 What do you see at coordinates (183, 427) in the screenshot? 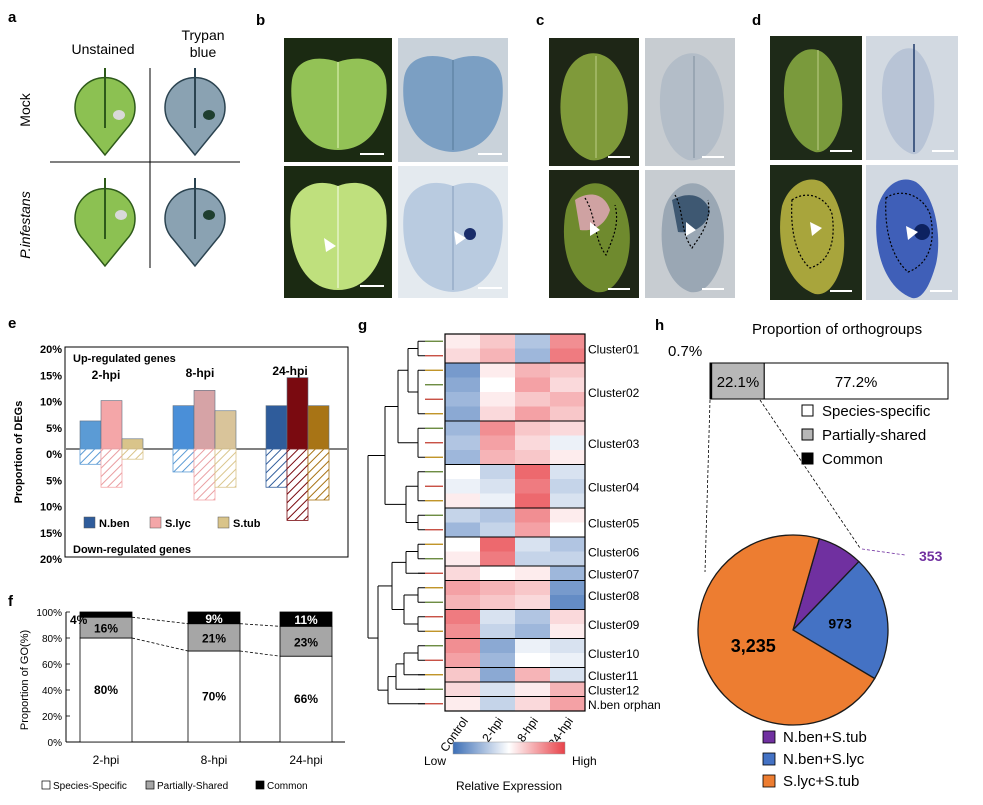
I see `e-bar-up` at bounding box center [183, 427].